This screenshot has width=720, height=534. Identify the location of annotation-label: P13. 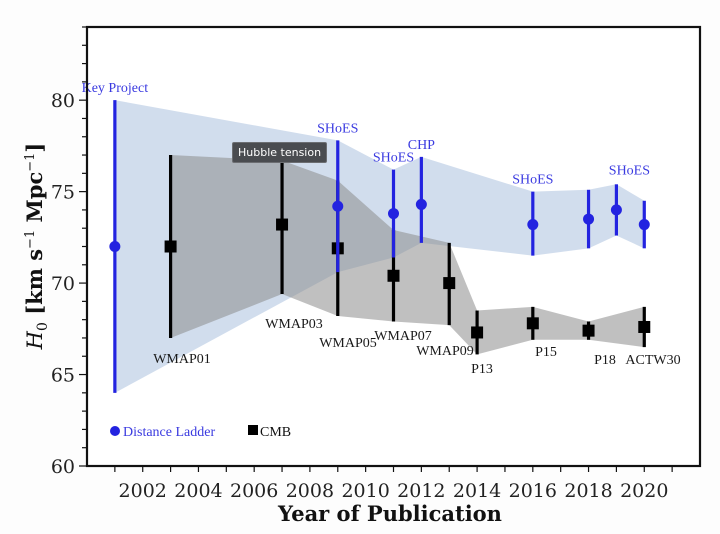
(482, 369).